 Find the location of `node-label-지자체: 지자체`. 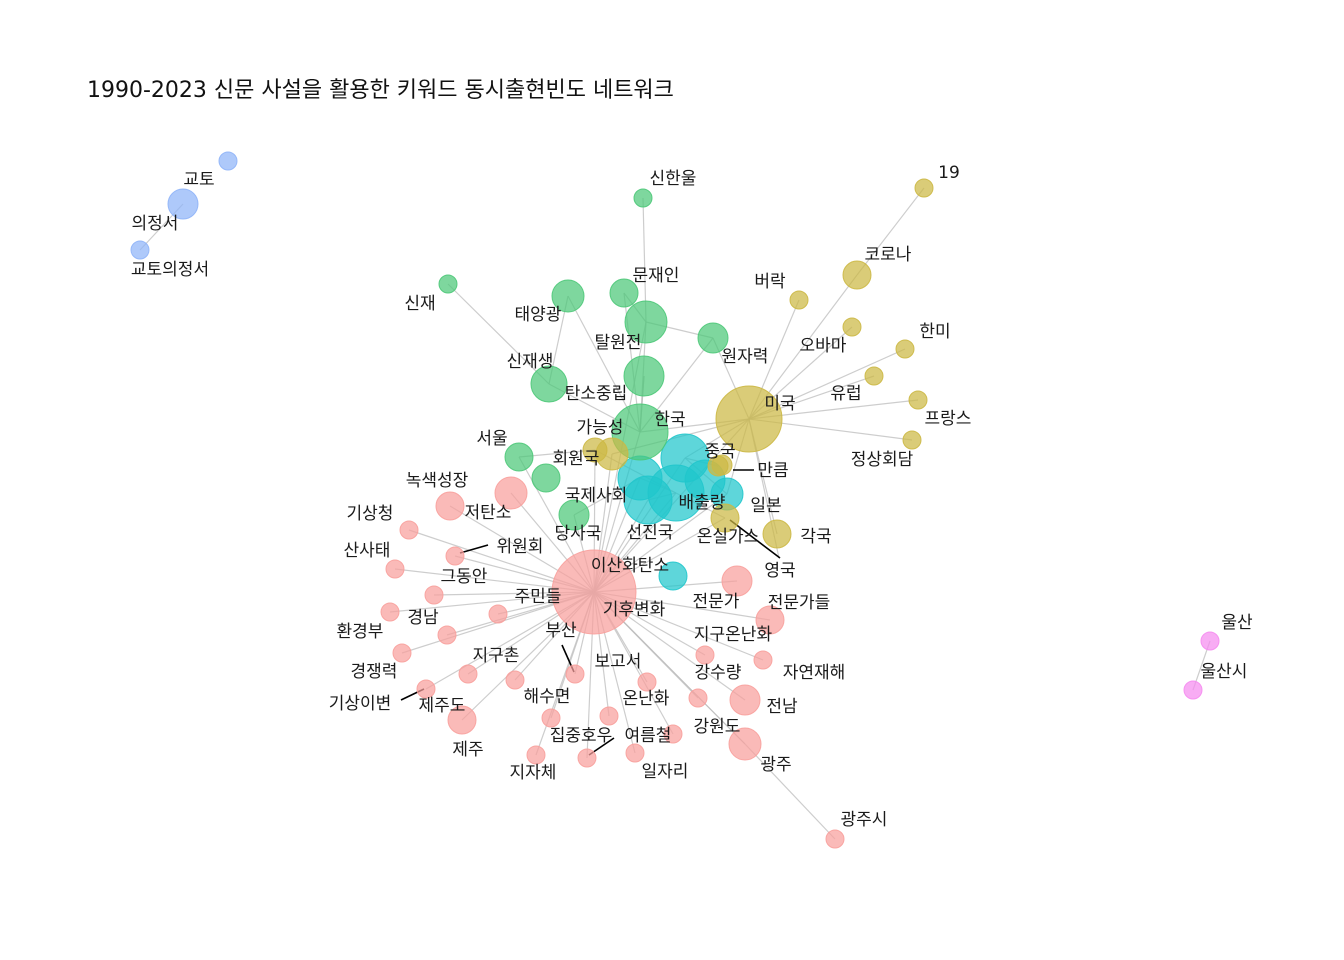

node-label-지자체: 지자체 is located at coordinates (533, 773).